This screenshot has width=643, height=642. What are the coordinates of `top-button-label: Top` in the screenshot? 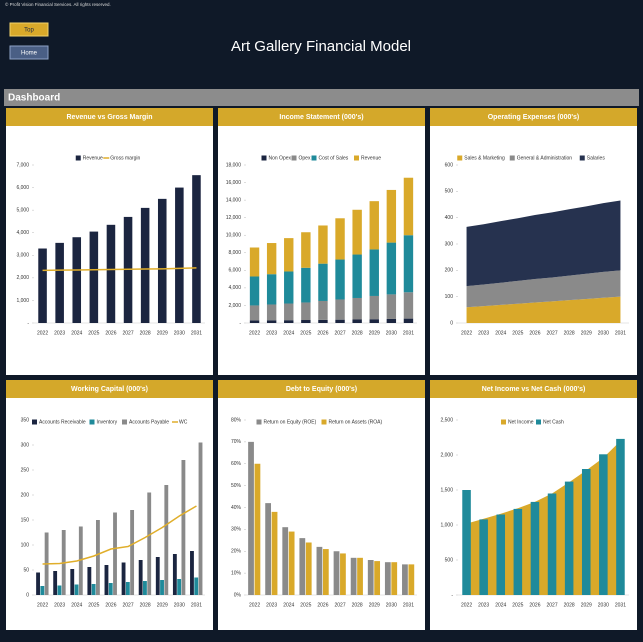 It's located at (29, 31).